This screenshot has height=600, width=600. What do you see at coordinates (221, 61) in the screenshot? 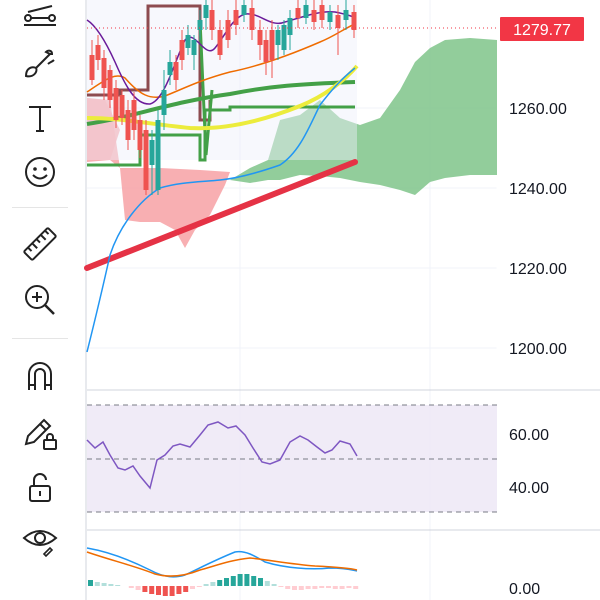
I see `orange-moving-average` at bounding box center [221, 61].